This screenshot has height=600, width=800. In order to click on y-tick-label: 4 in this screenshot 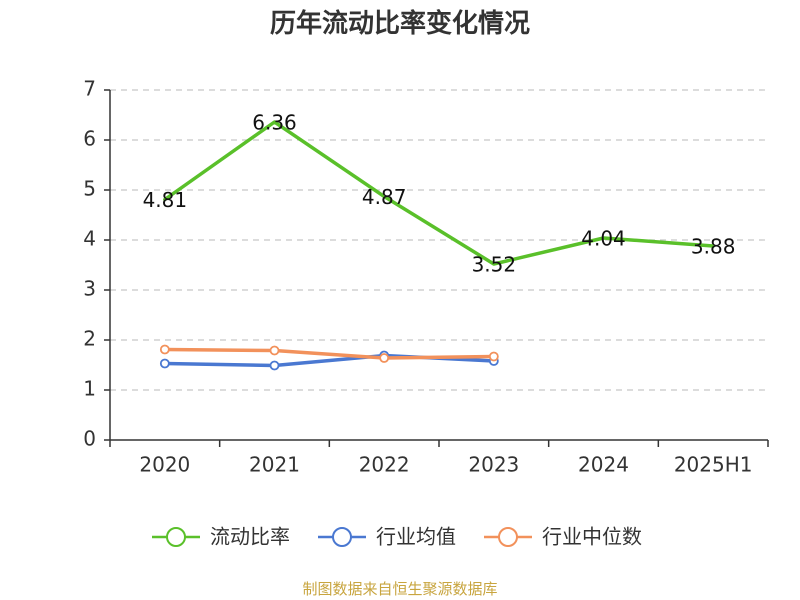, I will do `click(89, 239)`.